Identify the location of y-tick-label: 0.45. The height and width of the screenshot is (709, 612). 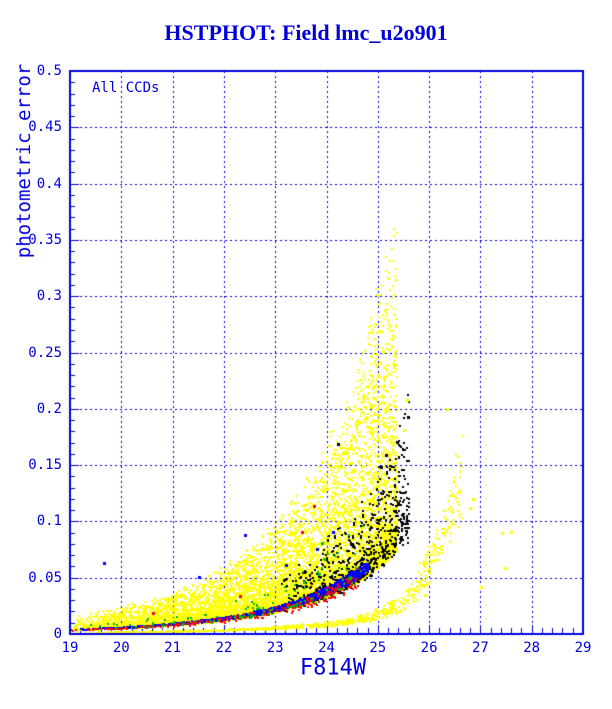
(45, 127).